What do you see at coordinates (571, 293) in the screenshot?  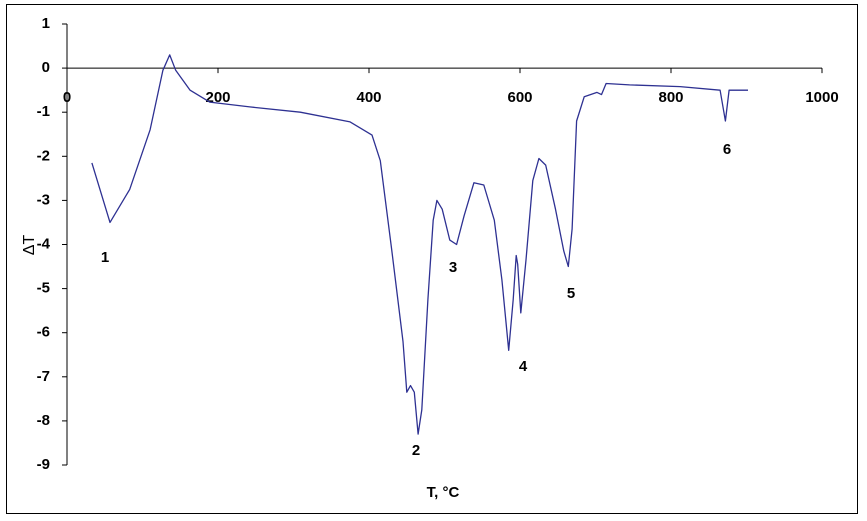 I see `peak-label: 5` at bounding box center [571, 293].